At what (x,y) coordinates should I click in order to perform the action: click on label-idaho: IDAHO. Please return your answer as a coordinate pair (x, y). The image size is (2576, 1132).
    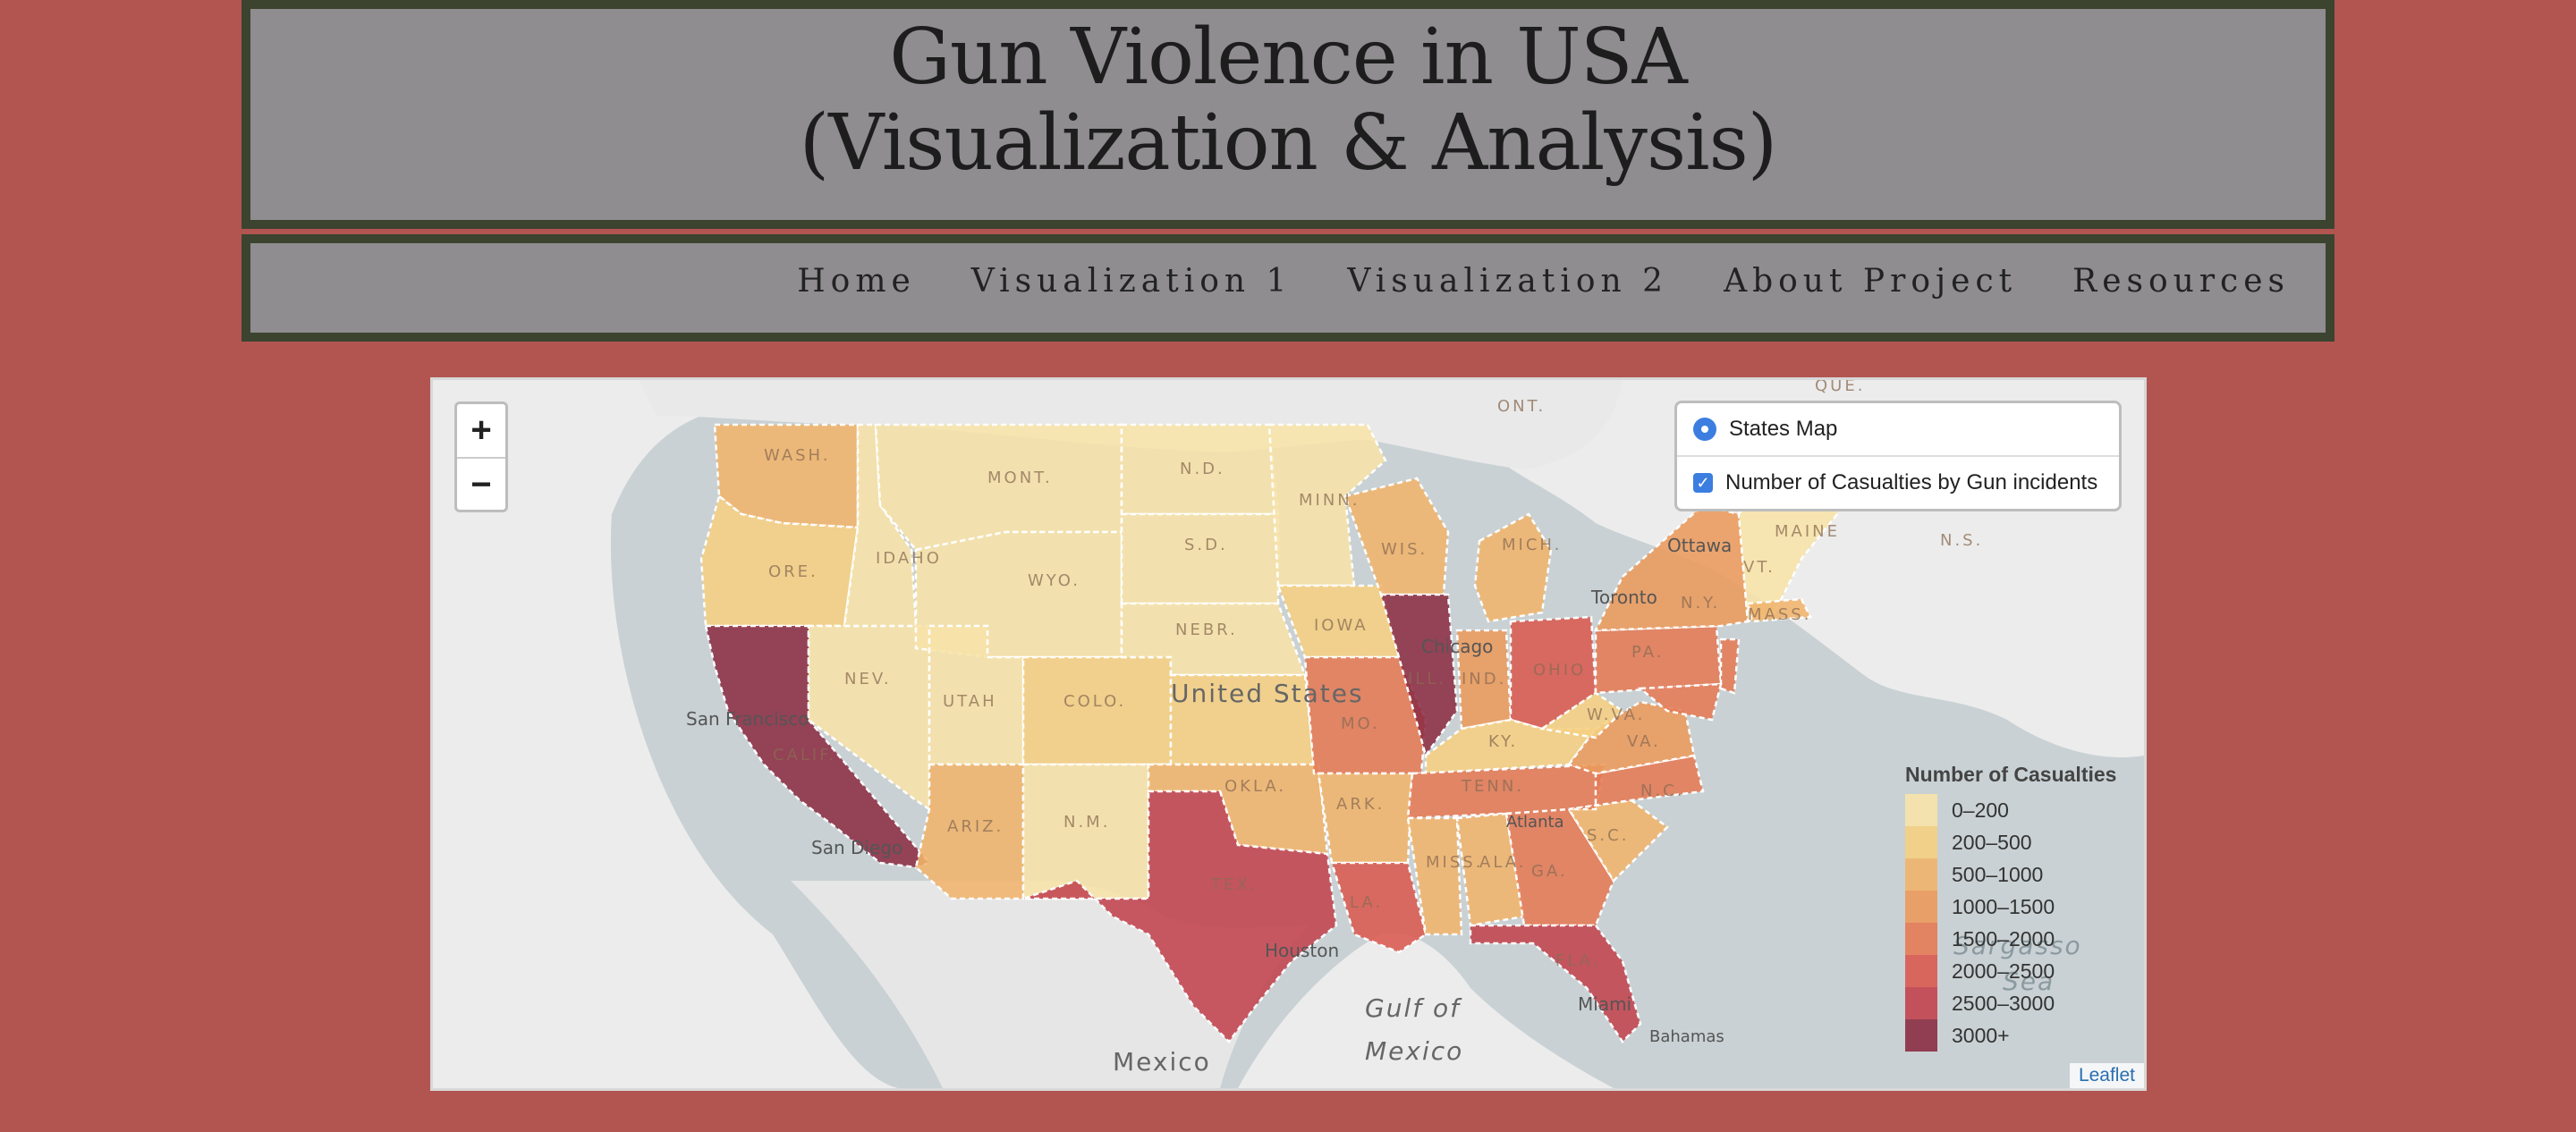
    Looking at the image, I should click on (909, 558).